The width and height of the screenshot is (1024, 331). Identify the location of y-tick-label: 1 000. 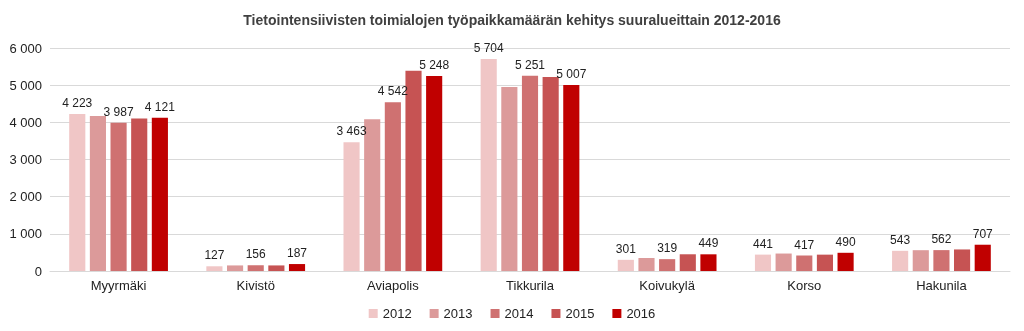
(25, 234).